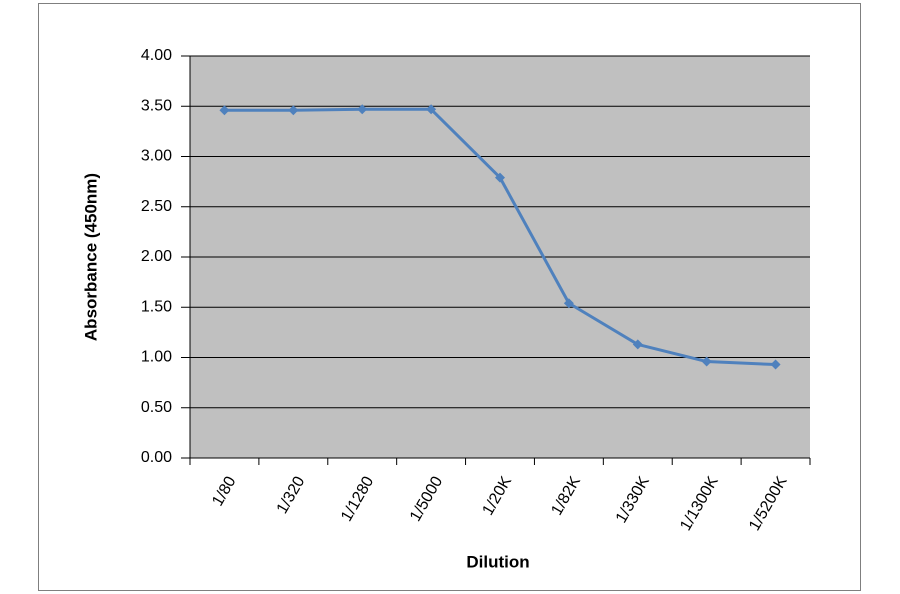 The width and height of the screenshot is (900, 594). Describe the element at coordinates (156, 256) in the screenshot. I see `y-tick-label: 2.00` at that location.